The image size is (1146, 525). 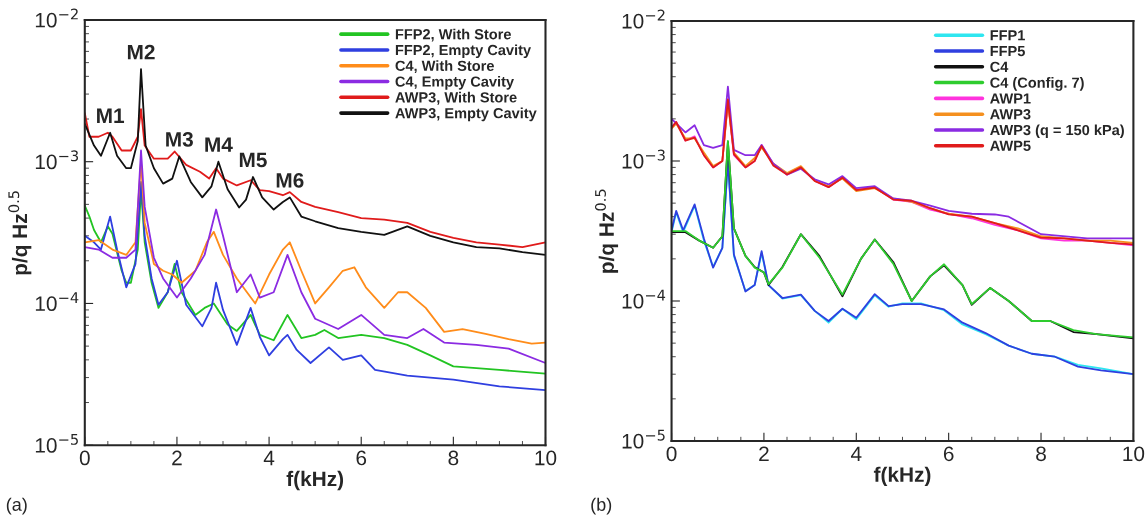 I want to click on legend-label: FFP2, Empty Cavity, so click(x=463, y=51).